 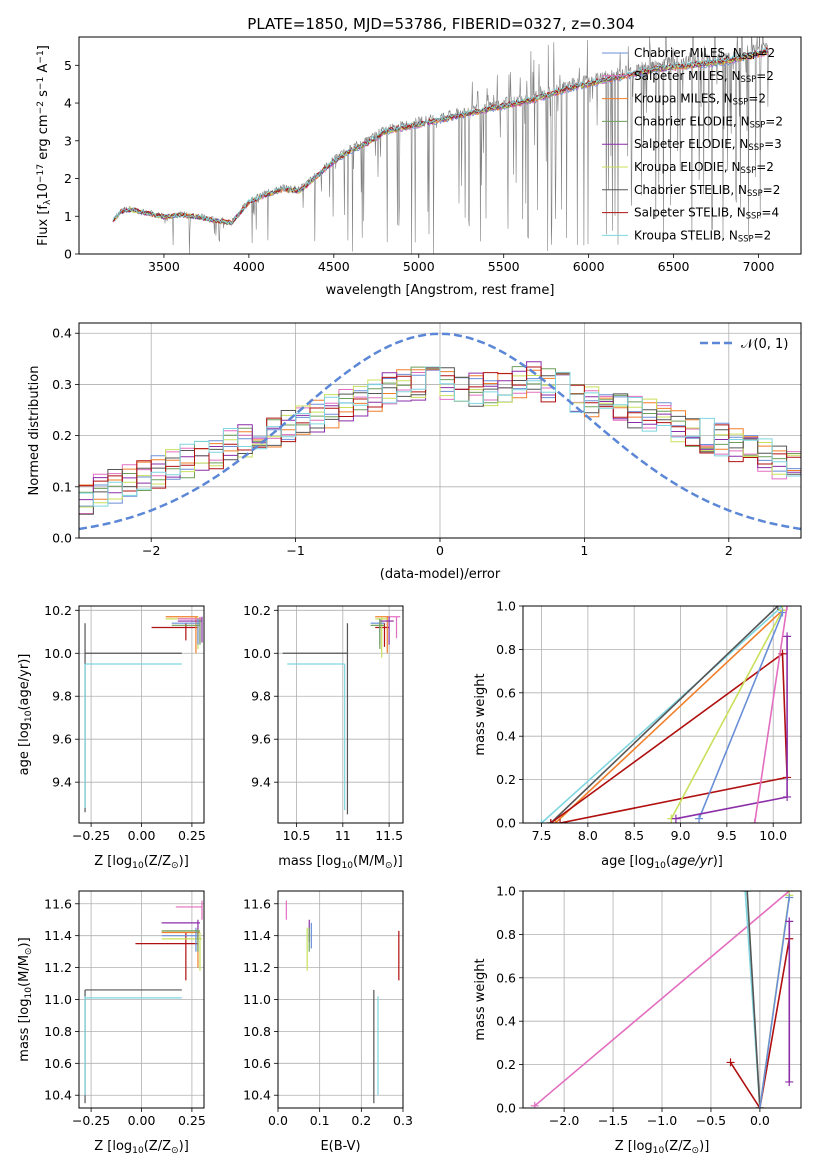 I want to click on mass_weight_vs_Z-frame, so click(x=662, y=999).